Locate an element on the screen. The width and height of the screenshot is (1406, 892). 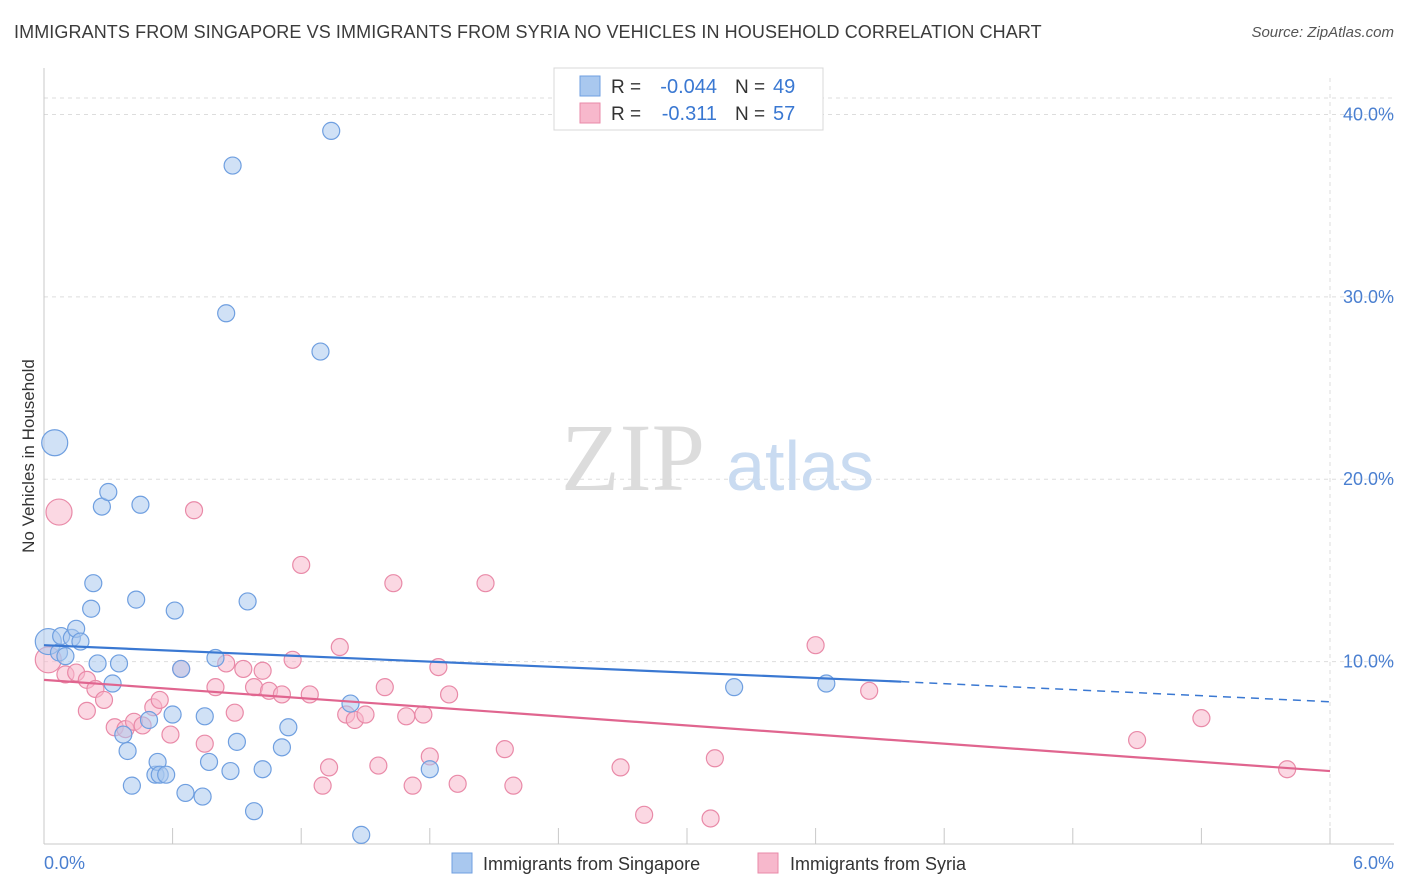
bottom-legend-label-singapore: Immigrants from Singapore is located at coordinates (591, 864).